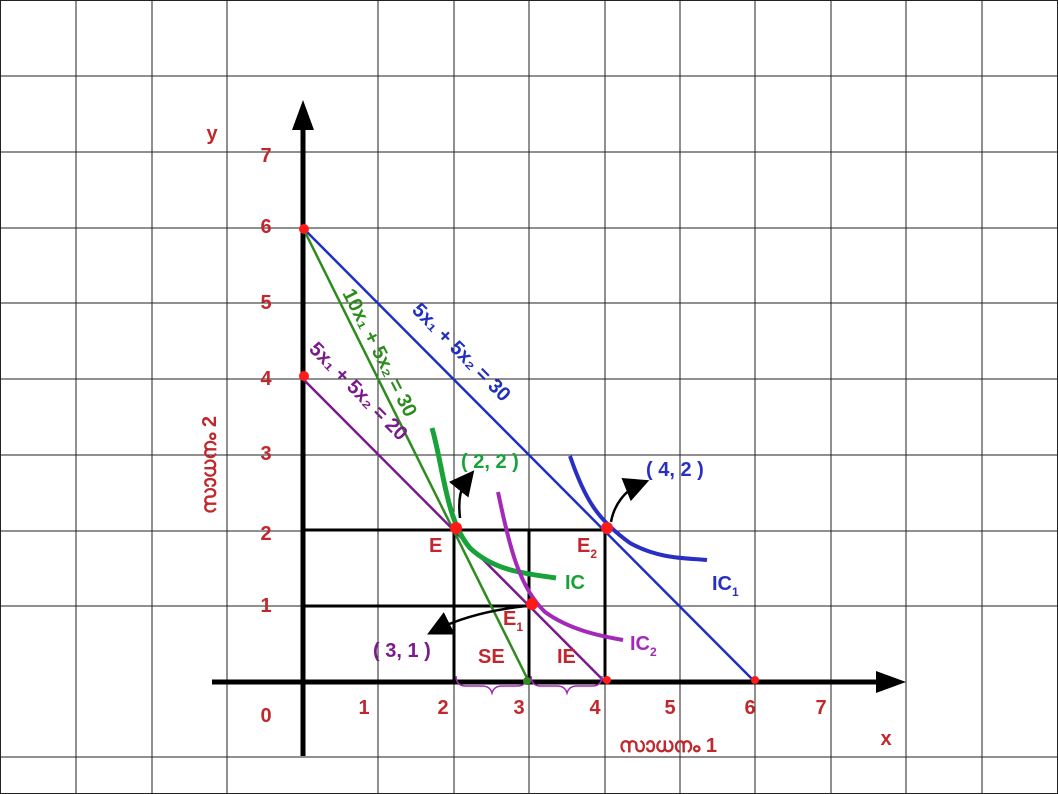  I want to click on ic2-label-main: IC, so click(640, 644).